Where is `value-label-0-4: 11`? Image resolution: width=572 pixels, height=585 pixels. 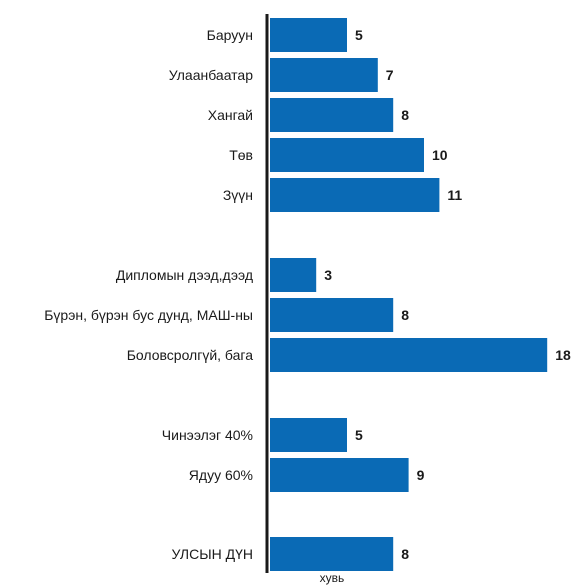
value-label-0-4: 11 is located at coordinates (454, 195).